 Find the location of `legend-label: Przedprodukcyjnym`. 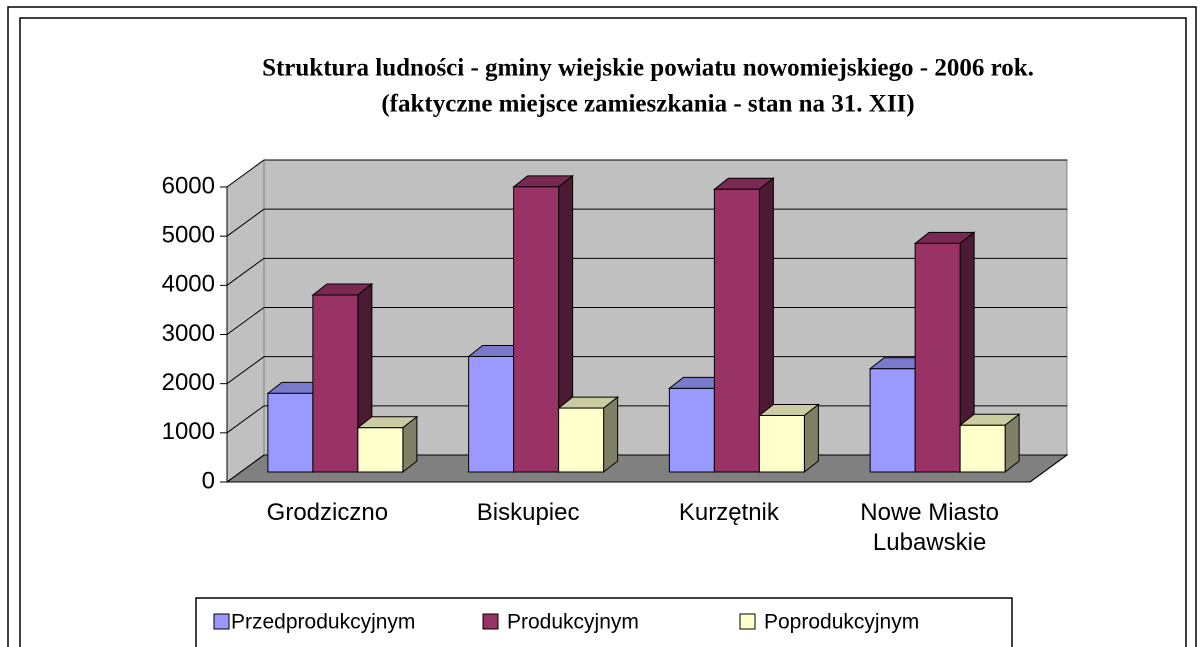

legend-label: Przedprodukcyjnym is located at coordinates (323, 622).